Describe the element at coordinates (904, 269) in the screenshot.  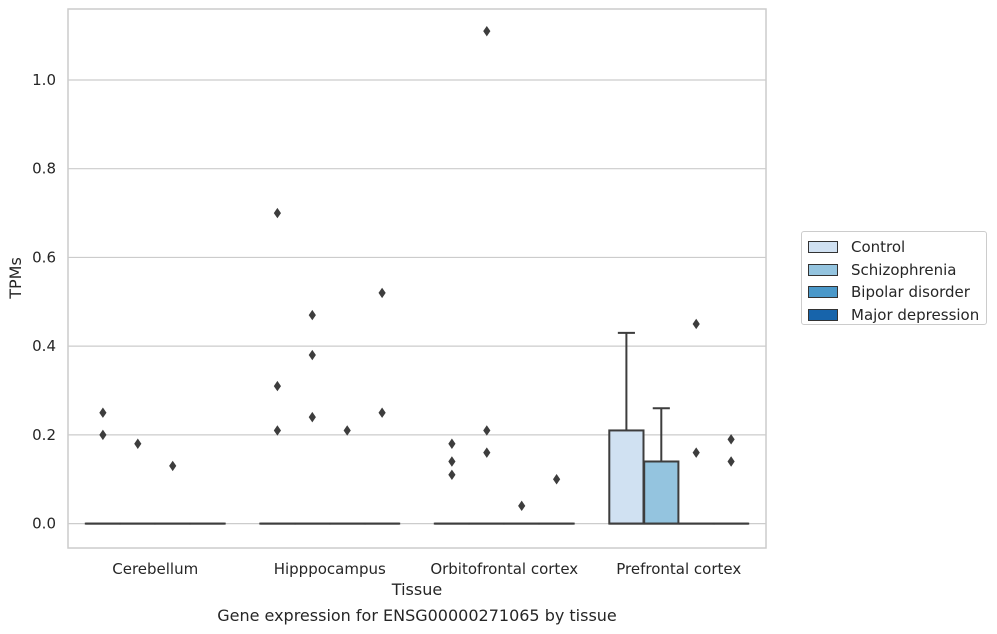
I see `legend-label: Schizophrenia` at that location.